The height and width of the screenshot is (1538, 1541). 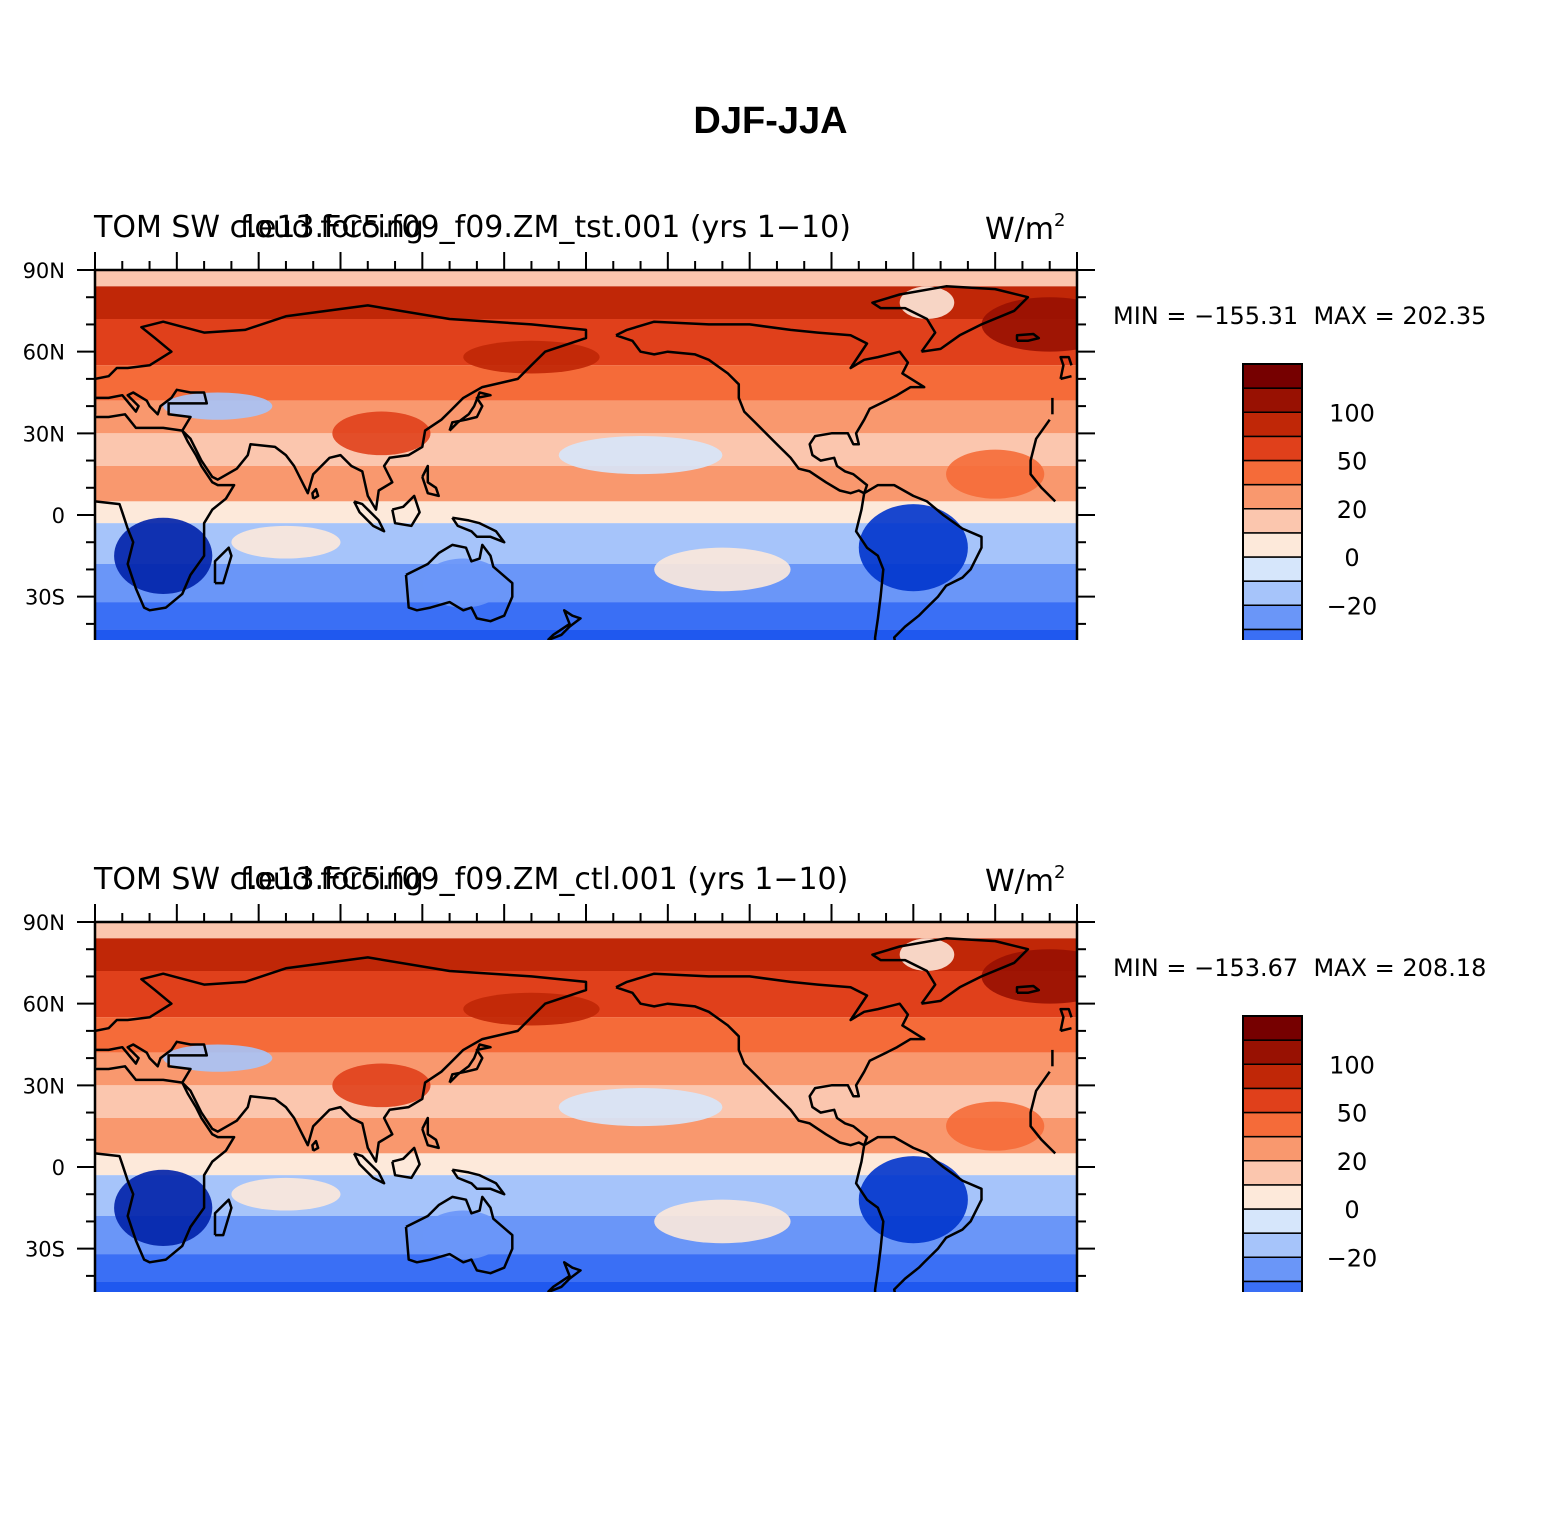 I want to click on colorbar-label: 0, so click(x=1351, y=558).